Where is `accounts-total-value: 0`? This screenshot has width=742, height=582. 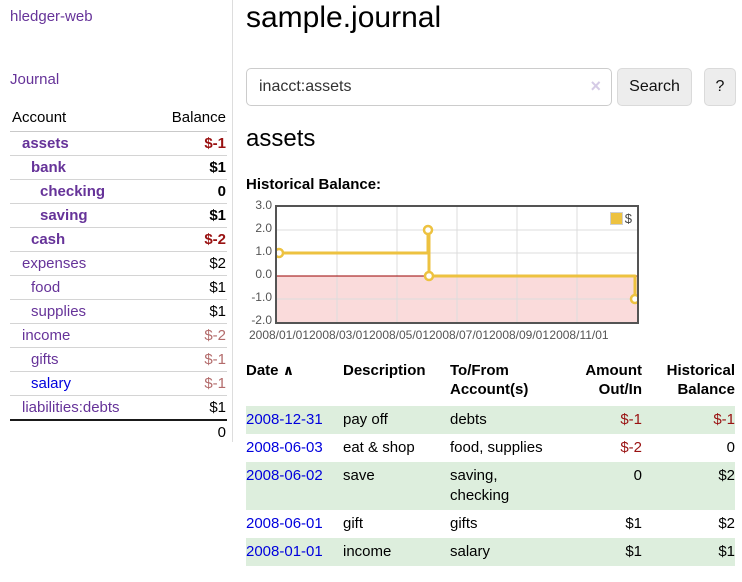
accounts-total-value: 0 is located at coordinates (189, 431).